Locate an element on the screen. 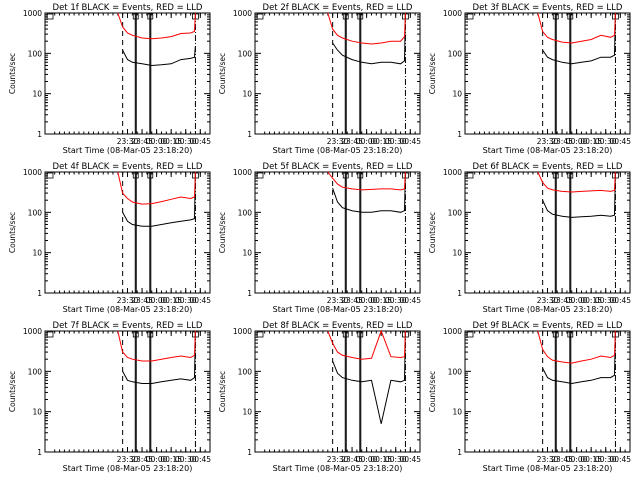  panel-title: Det 6f BLACK = Events, RED = LLD is located at coordinates (548, 167).